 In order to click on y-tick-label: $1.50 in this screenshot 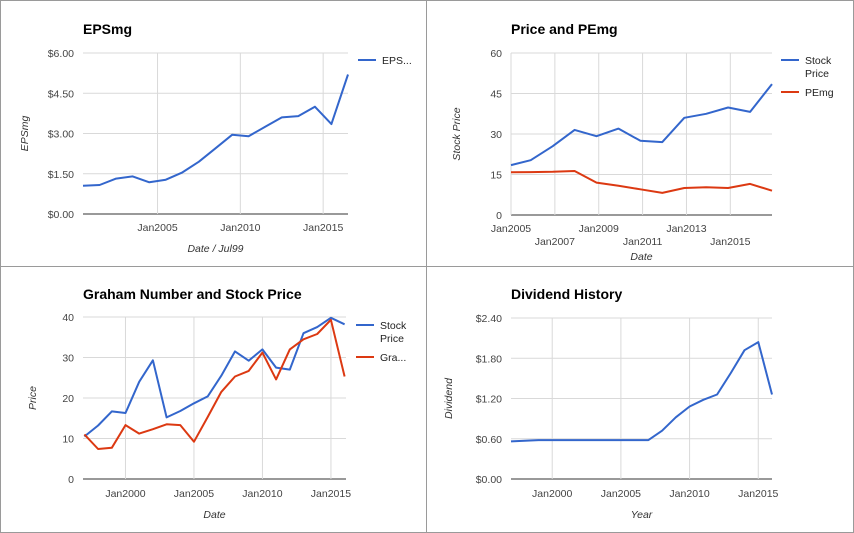, I will do `click(61, 175)`.